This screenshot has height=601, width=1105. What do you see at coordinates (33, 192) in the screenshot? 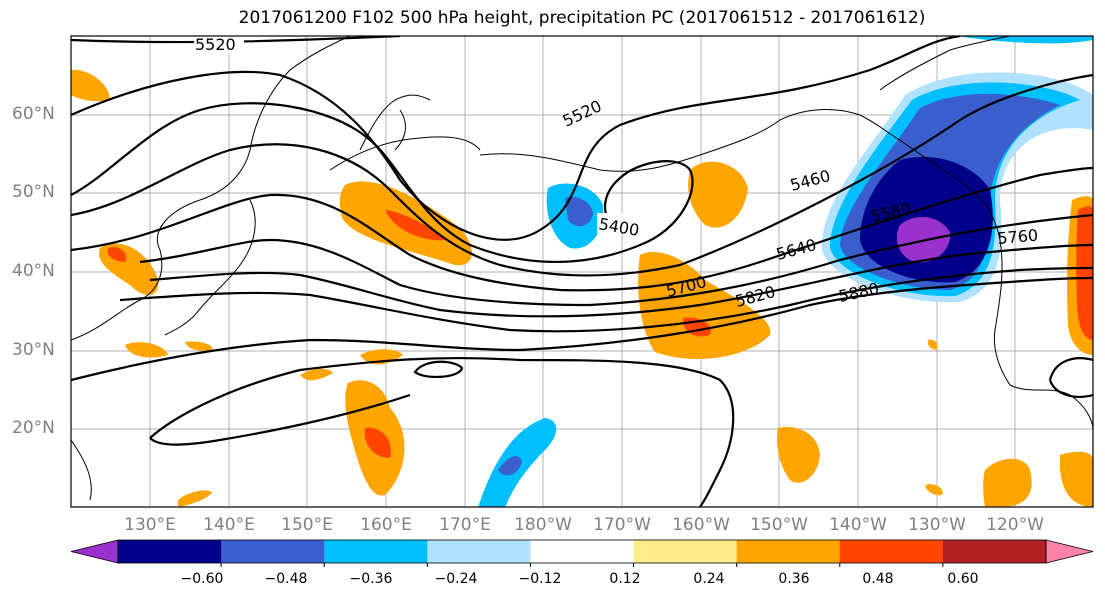
I see `lat-label: 50°N` at bounding box center [33, 192].